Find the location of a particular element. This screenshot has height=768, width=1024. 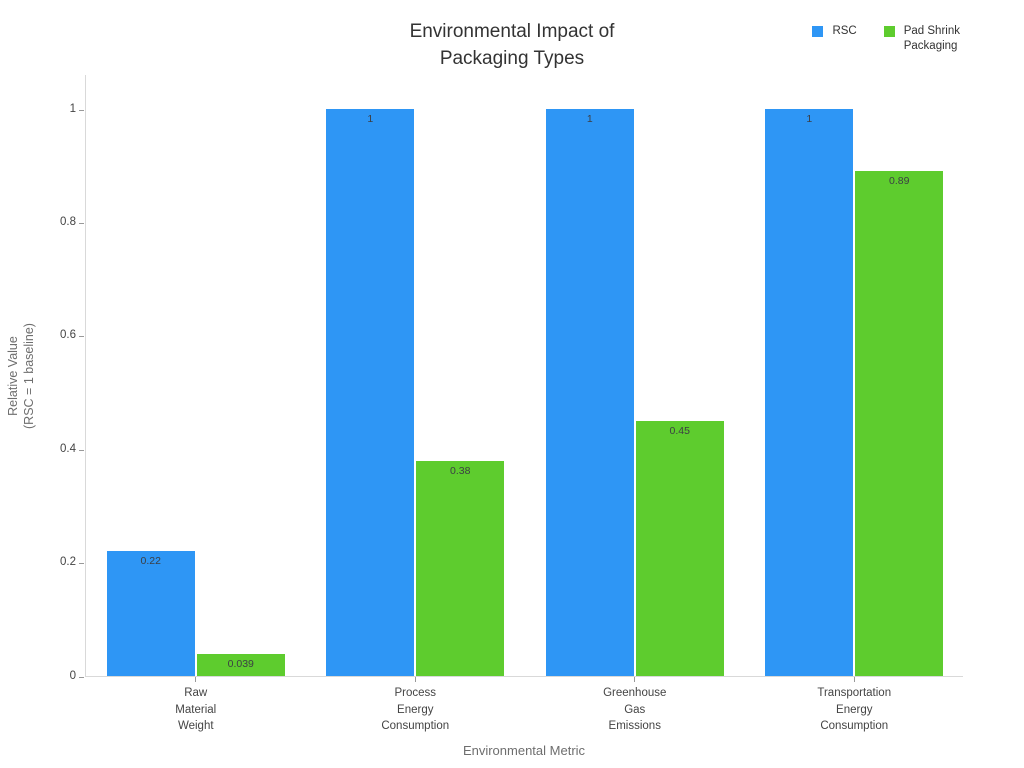

x-tick-label: Greenhouse Gas Emissions is located at coordinates (635, 709).